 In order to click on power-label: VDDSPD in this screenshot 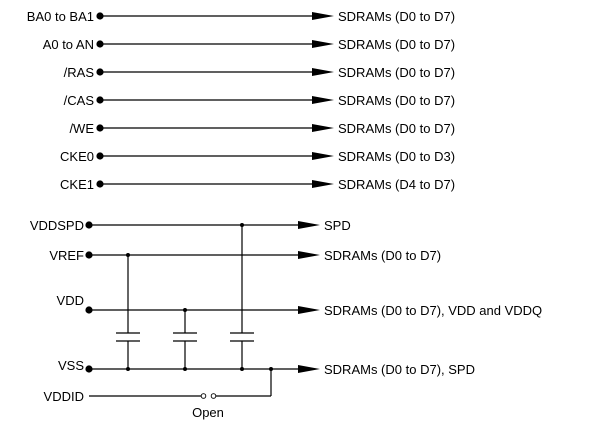, I will do `click(57, 225)`.